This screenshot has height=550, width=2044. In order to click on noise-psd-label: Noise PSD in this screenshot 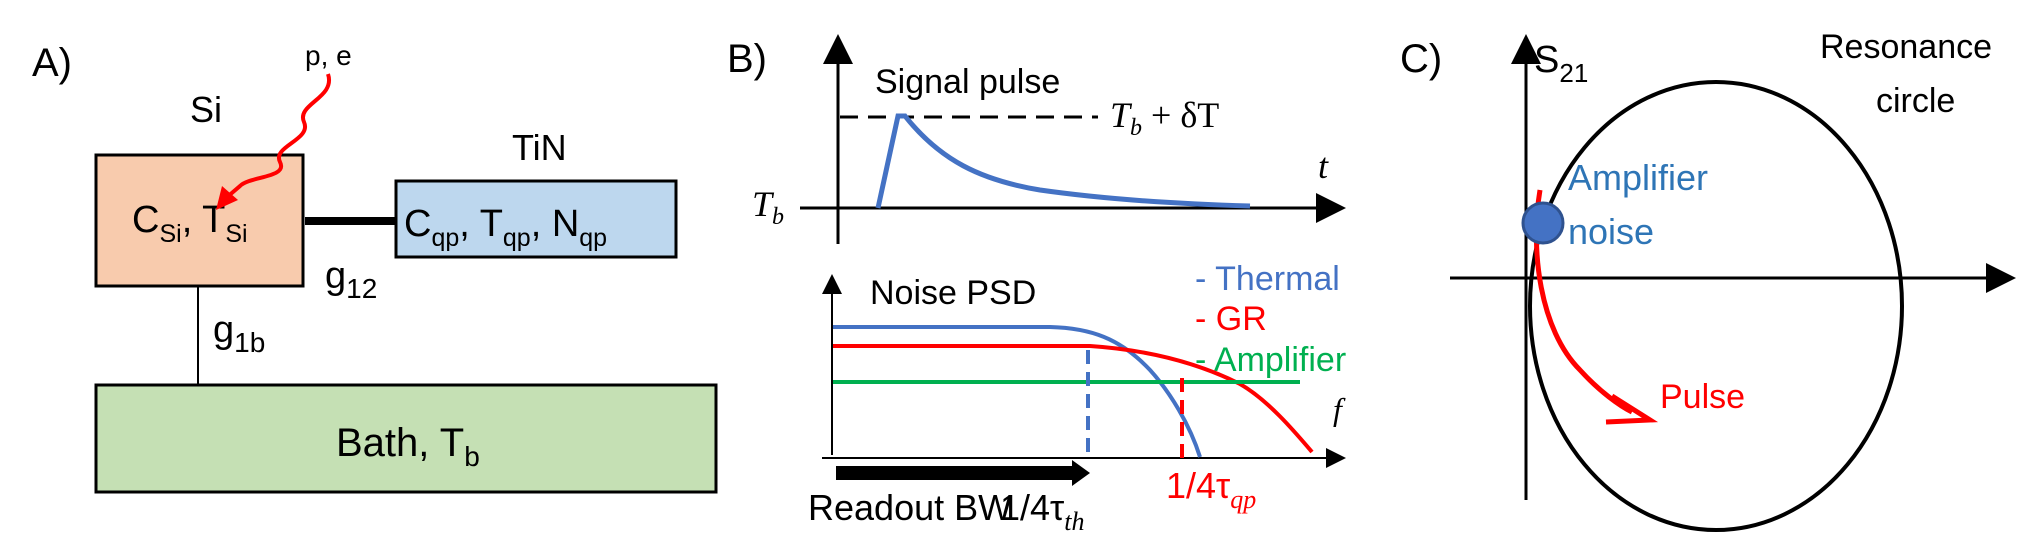, I will do `click(953, 293)`.